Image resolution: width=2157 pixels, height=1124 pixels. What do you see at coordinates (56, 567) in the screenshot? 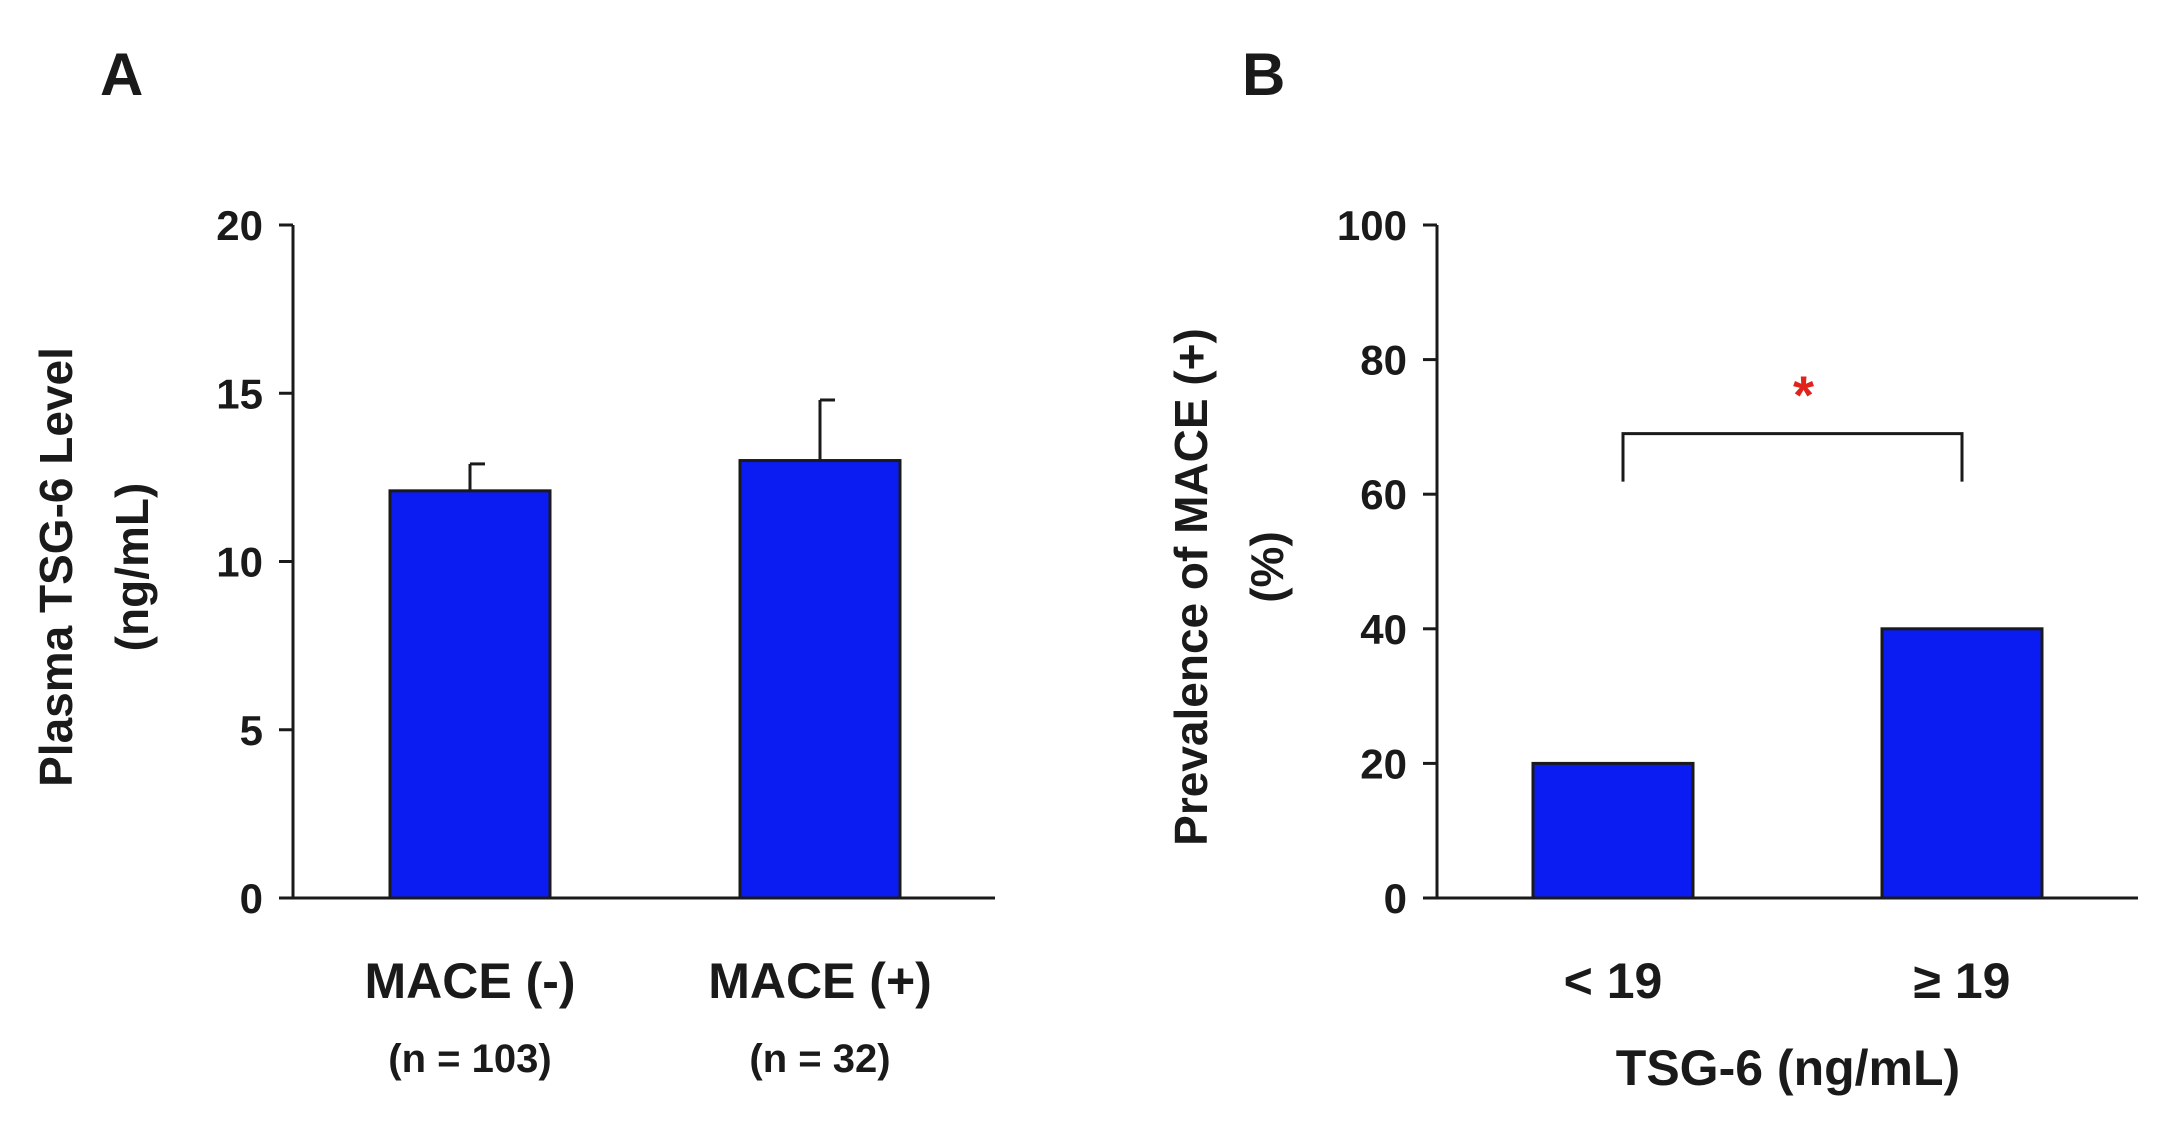
I see `panel-a-ylabel-line1: Plasma TSG-6 Level` at bounding box center [56, 567].